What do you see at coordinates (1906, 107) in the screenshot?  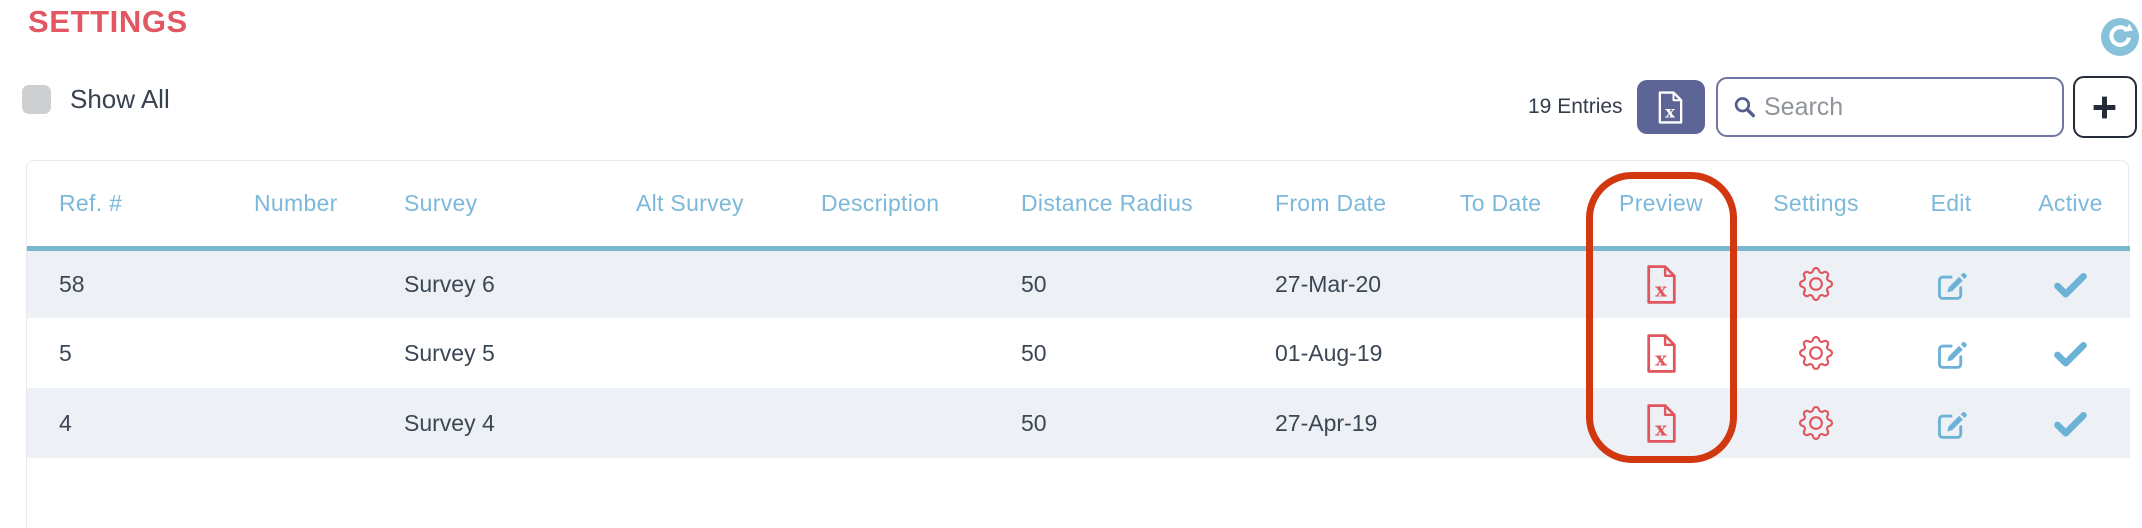 I see `search-input` at bounding box center [1906, 107].